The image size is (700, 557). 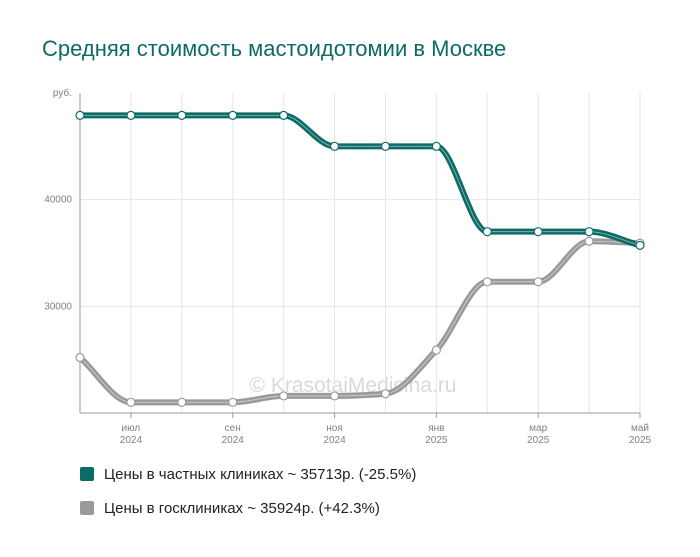 What do you see at coordinates (436, 428) in the screenshot?
I see `x-tick-label-month: янв` at bounding box center [436, 428].